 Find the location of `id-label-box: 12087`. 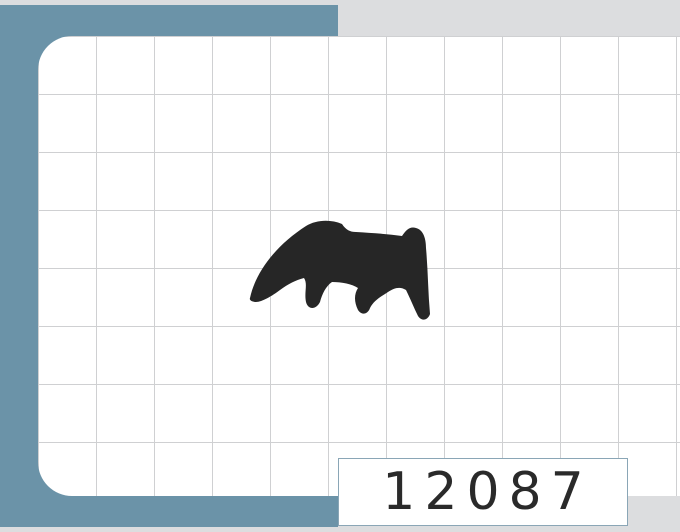

id-label-box: 12087 is located at coordinates (483, 492).